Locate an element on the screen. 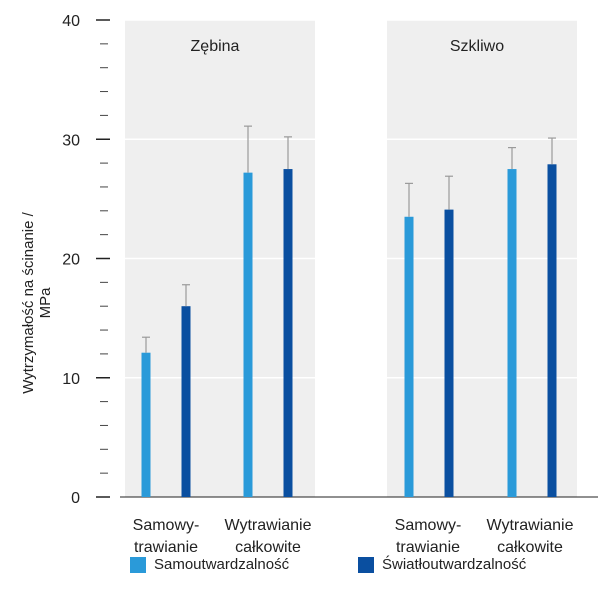 Image resolution: width=603 pixels, height=600 pixels. legend-label: Światłoutwardzalność is located at coordinates (454, 564).